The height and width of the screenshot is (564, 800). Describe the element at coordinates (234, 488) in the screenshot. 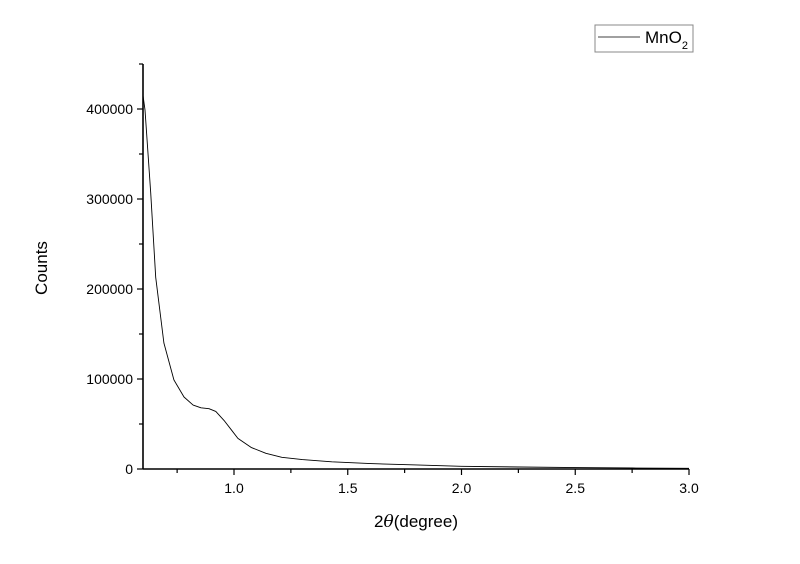

I see `x-tick-label: 1.0` at that location.